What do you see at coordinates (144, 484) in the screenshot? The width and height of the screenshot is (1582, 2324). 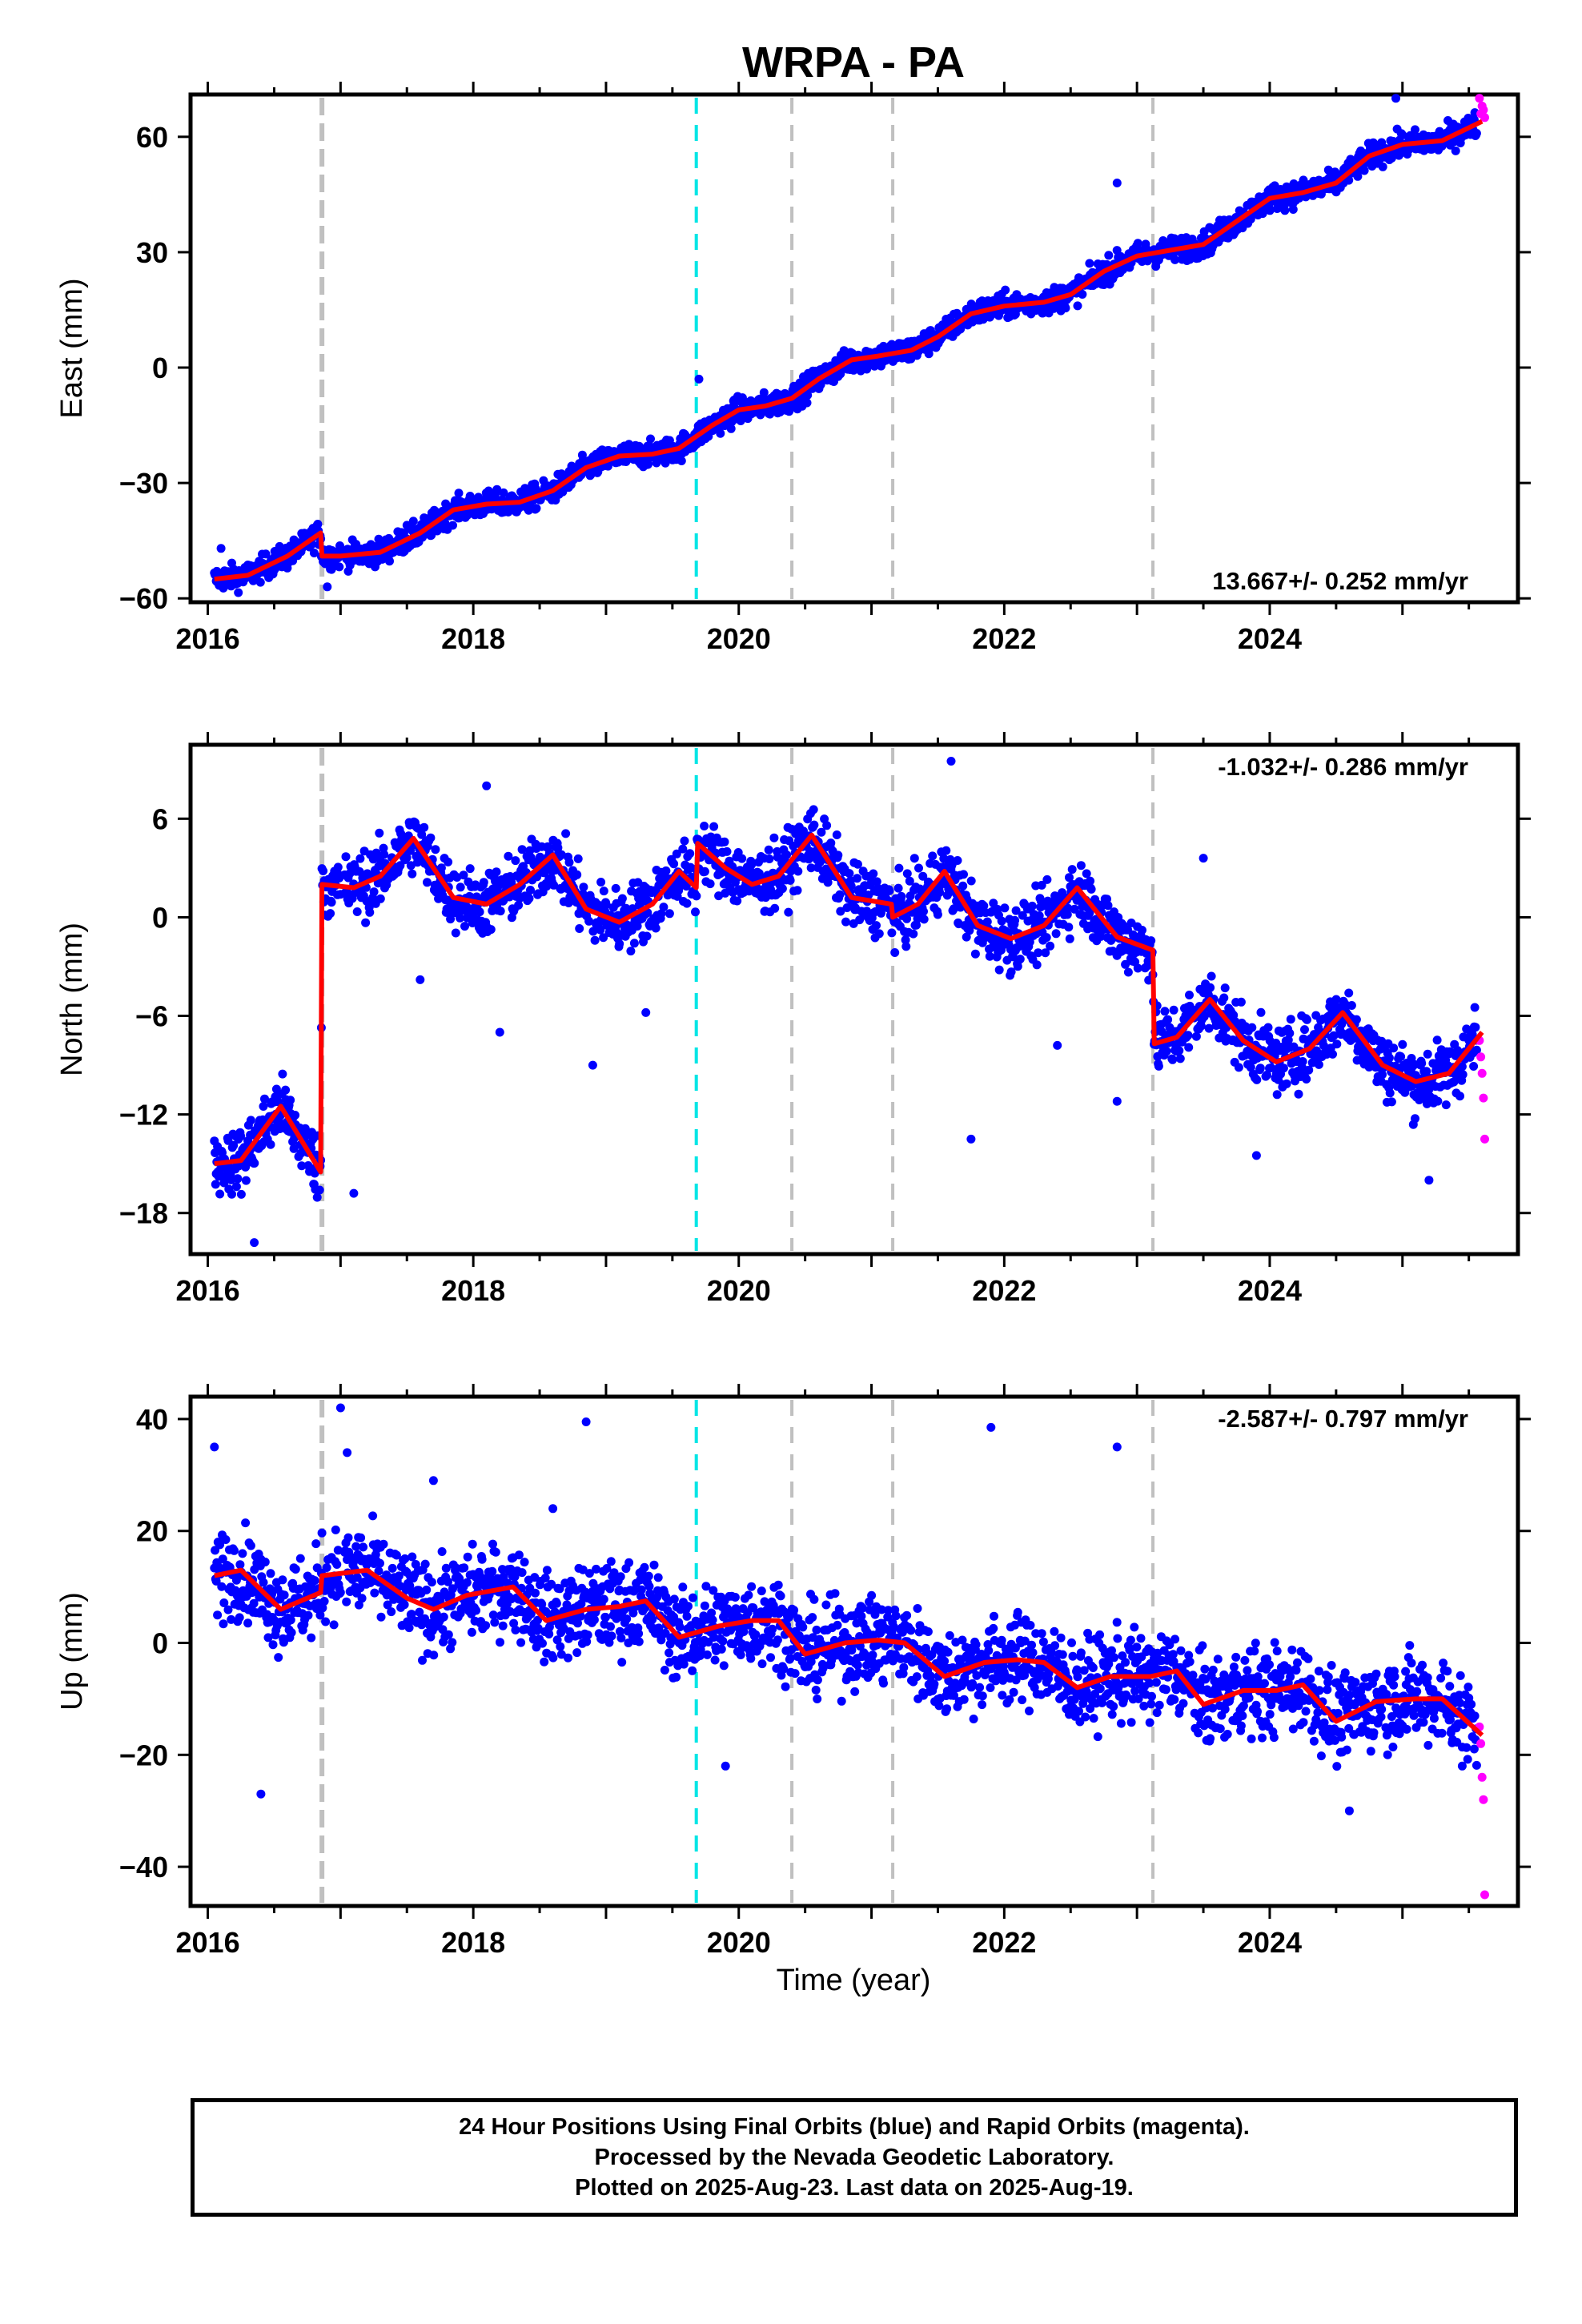 I see `y-tick-label: −30` at bounding box center [144, 484].